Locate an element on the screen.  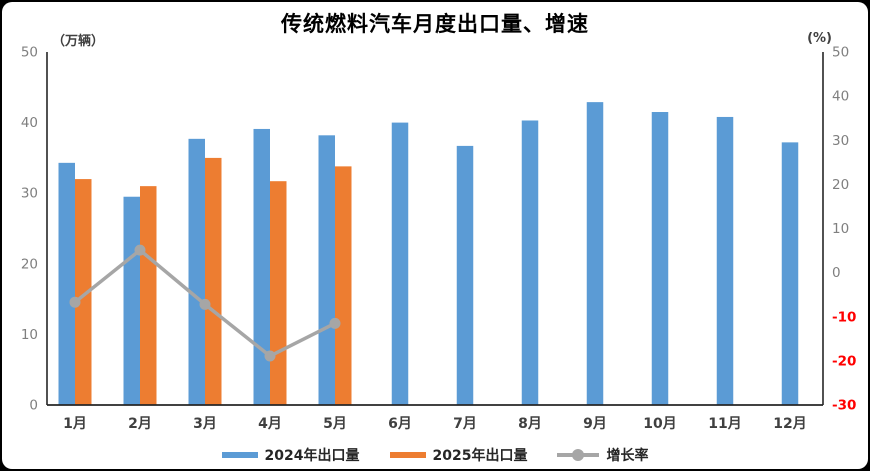
legend-swatch-2024年出口量 is located at coordinates (239, 455).